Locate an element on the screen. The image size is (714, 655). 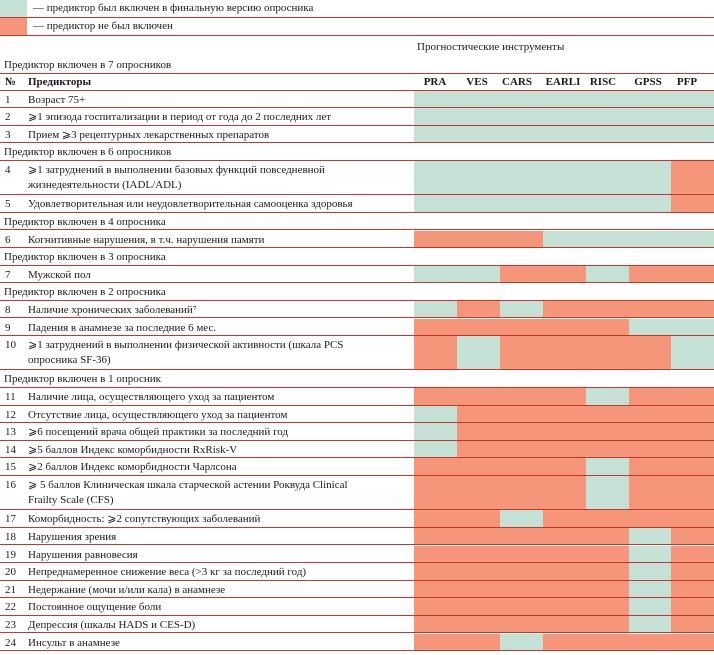
predictor-name: Недержание (мочи и/или кала) в анамнезе is located at coordinates (127, 589).